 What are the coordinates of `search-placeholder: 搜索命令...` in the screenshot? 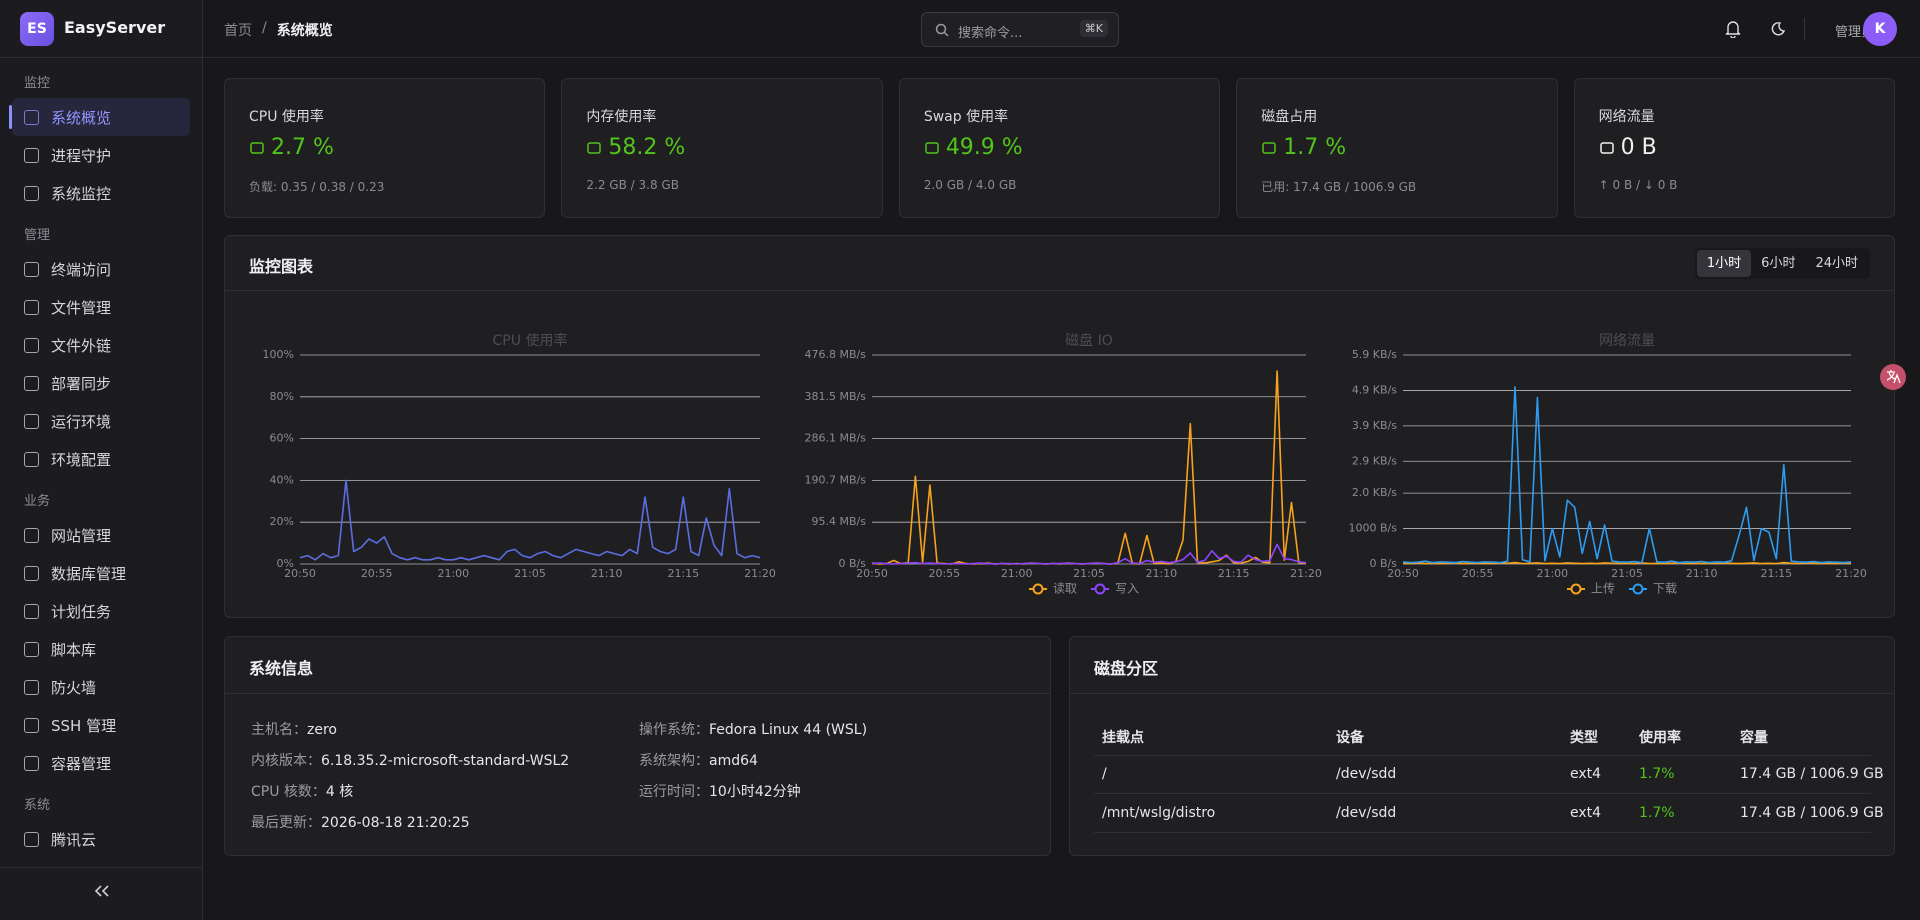 It's located at (990, 33).